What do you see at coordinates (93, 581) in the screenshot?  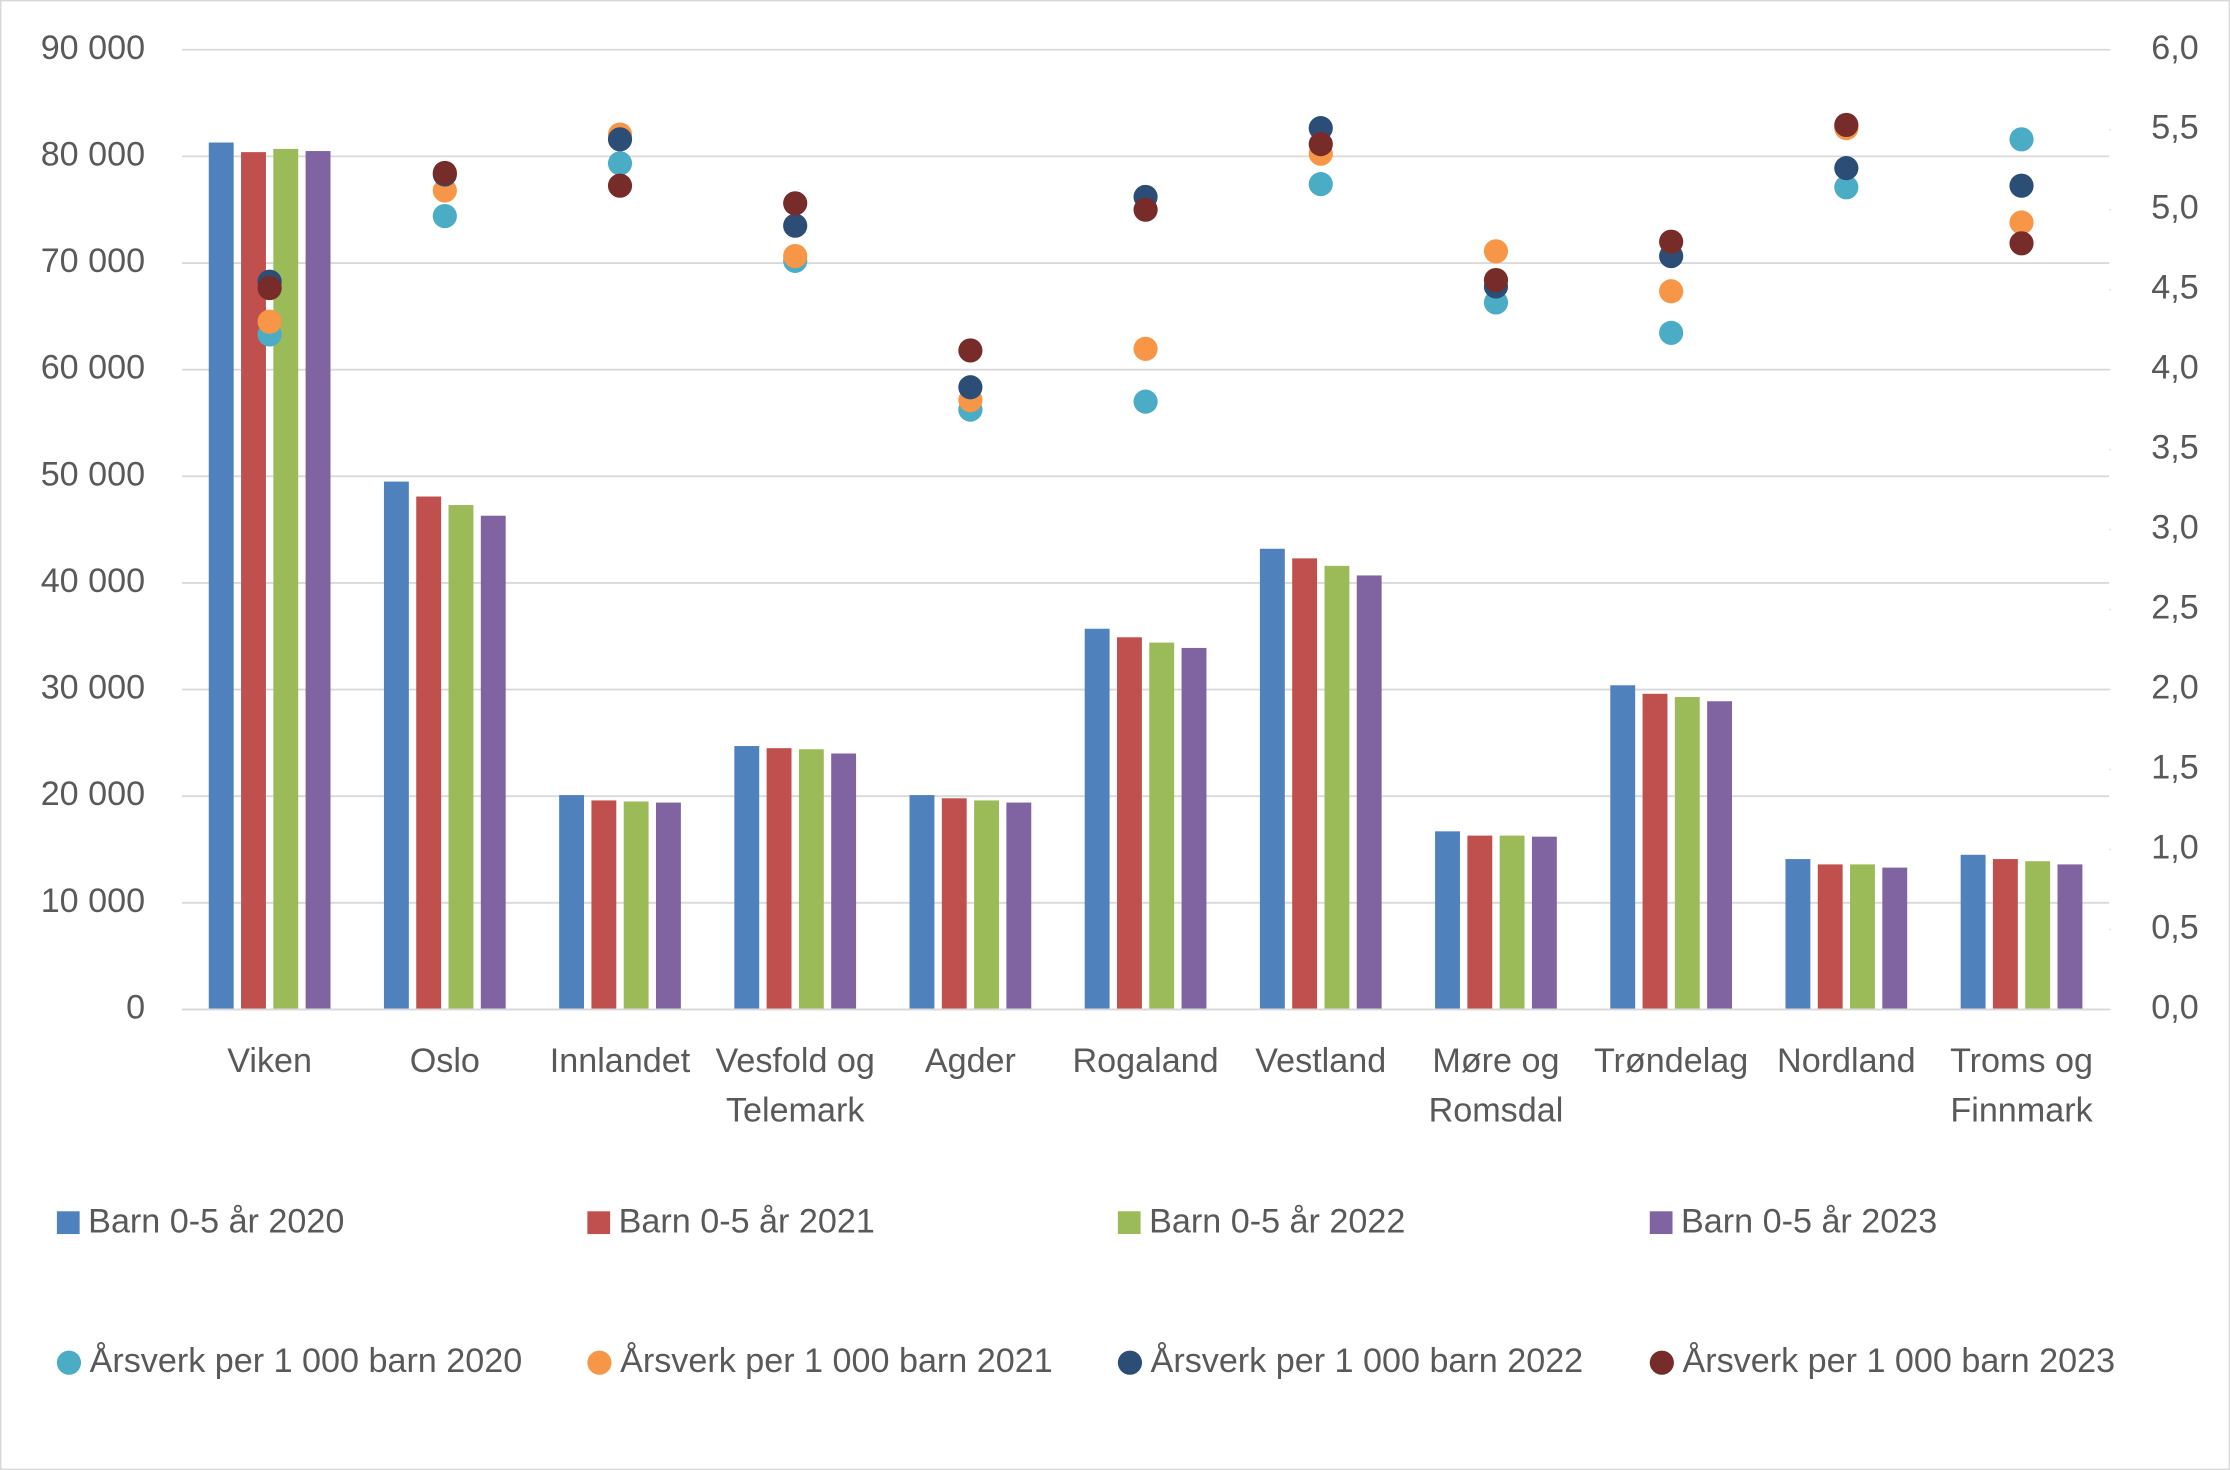 I see `y-tick-label: 40 000` at bounding box center [93, 581].